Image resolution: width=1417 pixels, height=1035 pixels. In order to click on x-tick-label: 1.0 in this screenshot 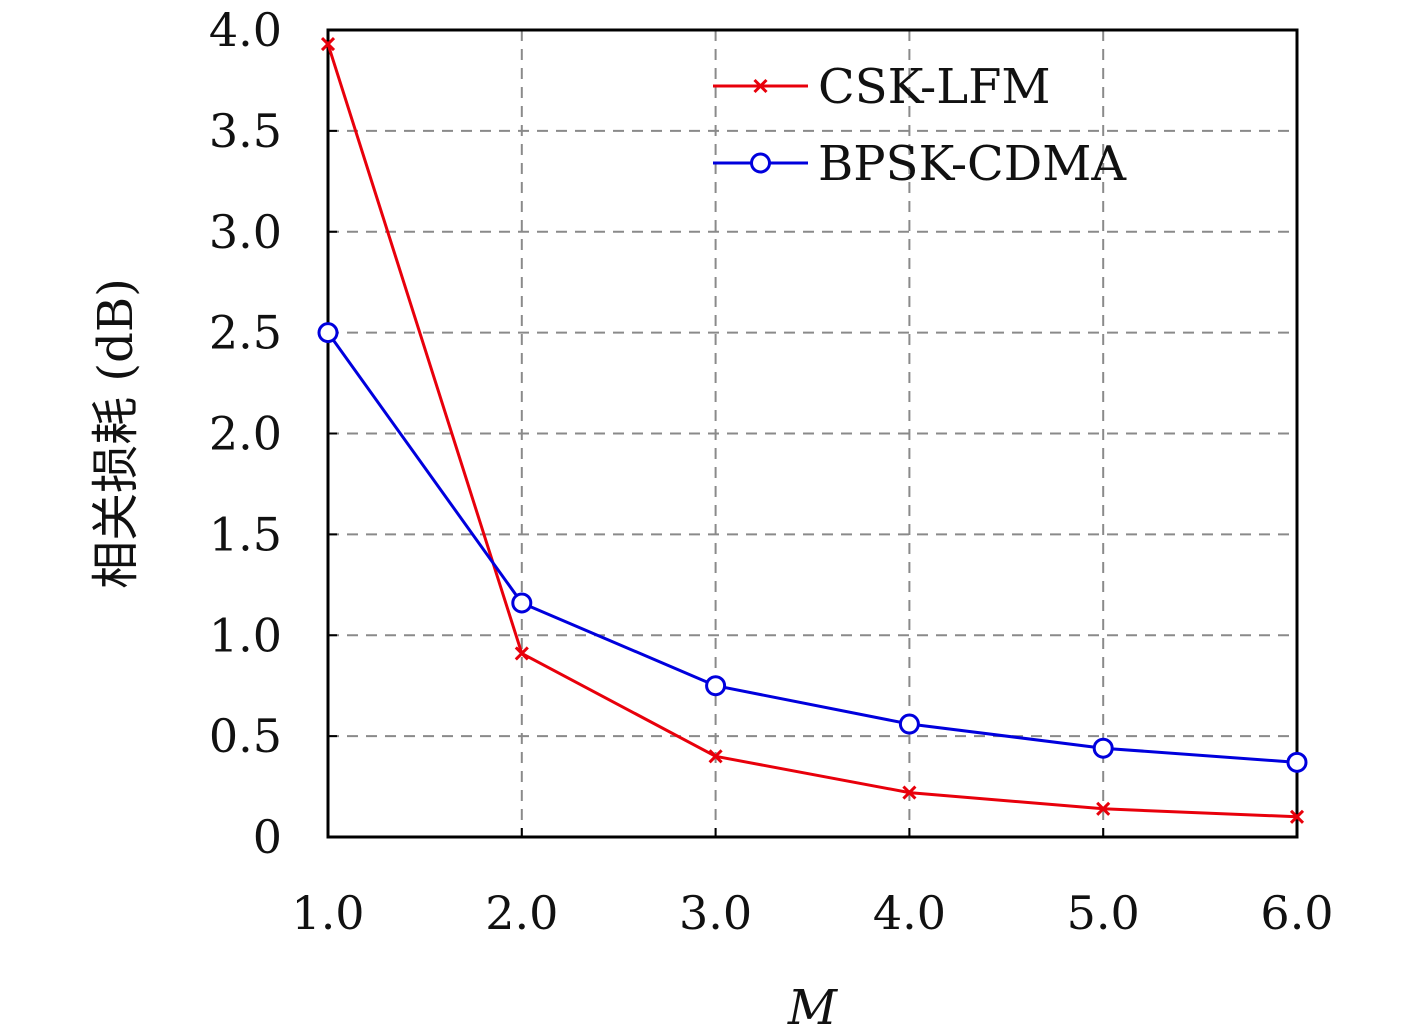, I will do `click(327, 913)`.